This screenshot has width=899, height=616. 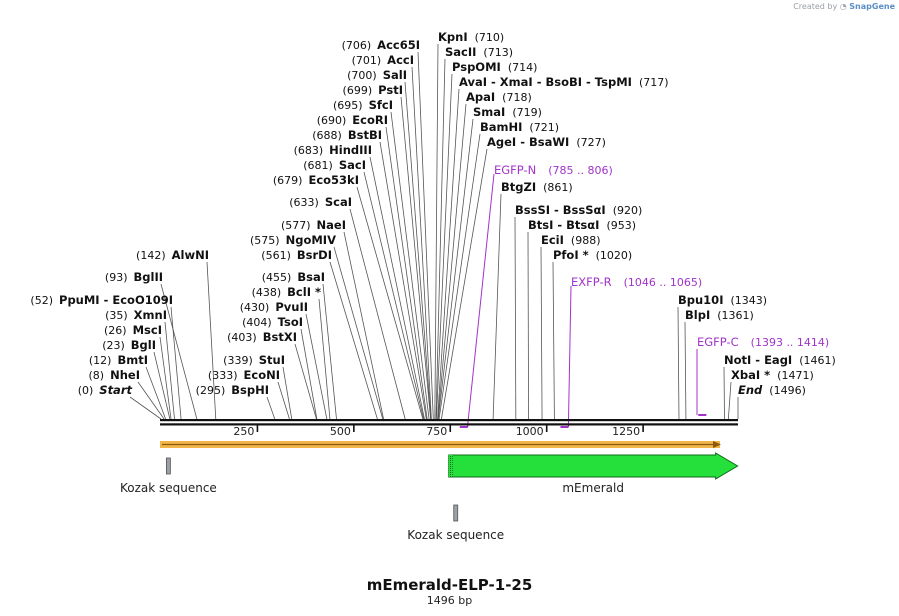 What do you see at coordinates (244, 375) in the screenshot?
I see `enzyme-site-econi: EcoNI (333)` at bounding box center [244, 375].